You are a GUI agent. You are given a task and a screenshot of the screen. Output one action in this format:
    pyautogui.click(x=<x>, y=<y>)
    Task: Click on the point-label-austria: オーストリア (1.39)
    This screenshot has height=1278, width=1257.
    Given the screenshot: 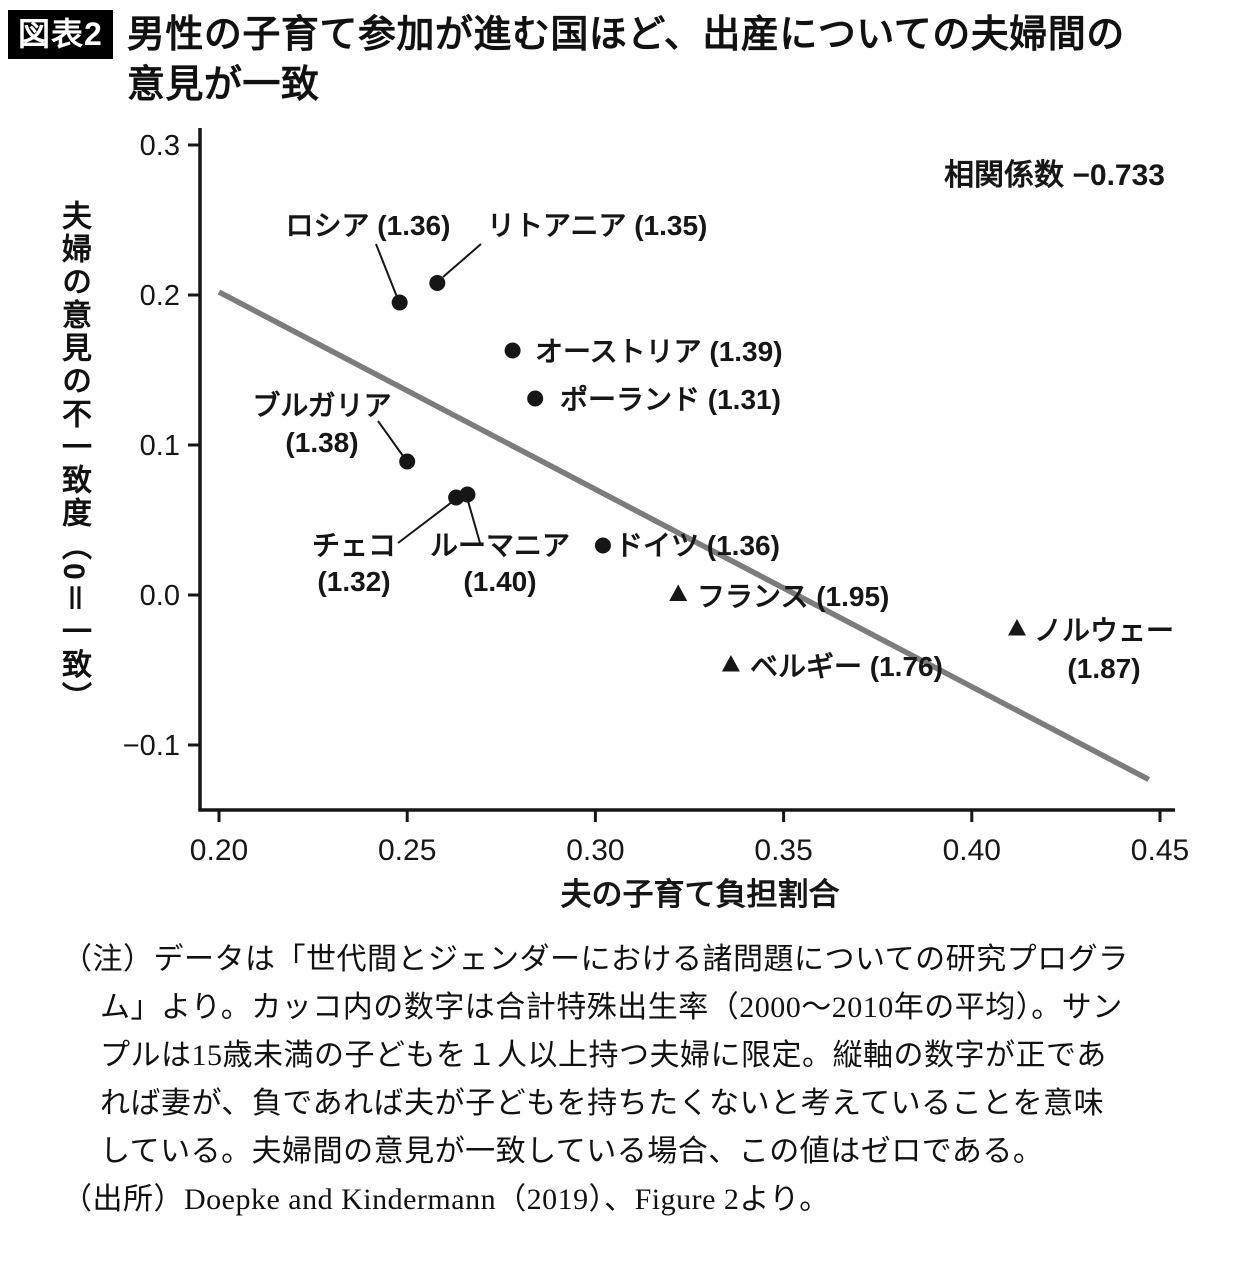 What is the action you would take?
    pyautogui.click(x=659, y=351)
    